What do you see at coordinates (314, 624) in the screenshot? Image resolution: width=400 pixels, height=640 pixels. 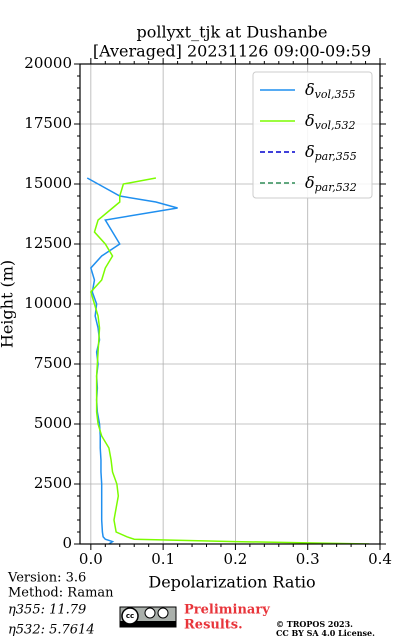 I see `copyright: © TROPOS 2023.` at bounding box center [314, 624].